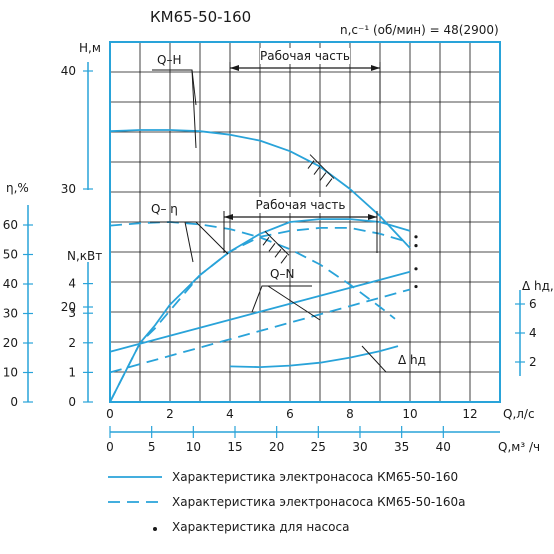 This screenshot has height=554, width=554. I want to click on label-q-n: Q–N, so click(282, 274).